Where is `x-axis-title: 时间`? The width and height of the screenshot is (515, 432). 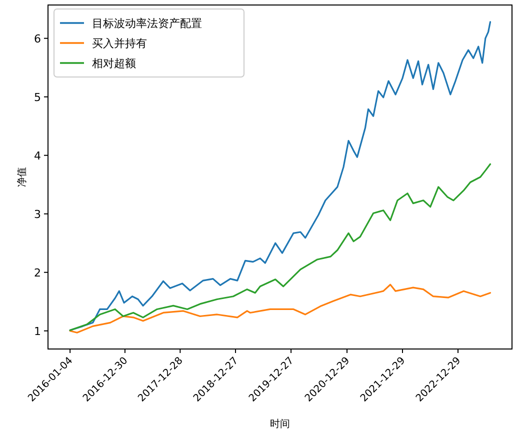
x-axis-title: 时间 is located at coordinates (280, 424).